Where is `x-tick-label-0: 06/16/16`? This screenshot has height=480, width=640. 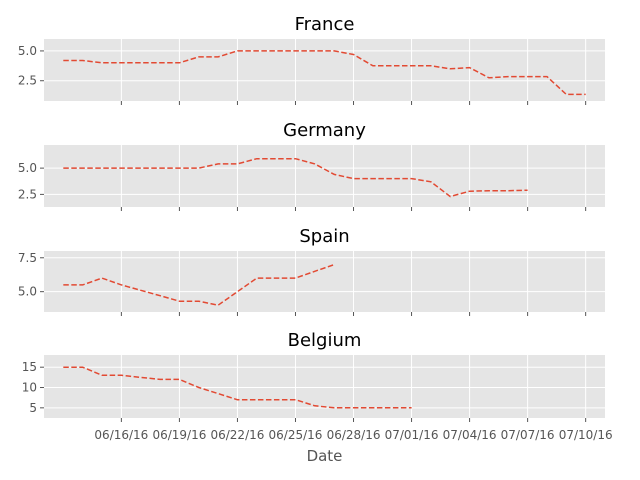 x-tick-label-0: 06/16/16 is located at coordinates (121, 435).